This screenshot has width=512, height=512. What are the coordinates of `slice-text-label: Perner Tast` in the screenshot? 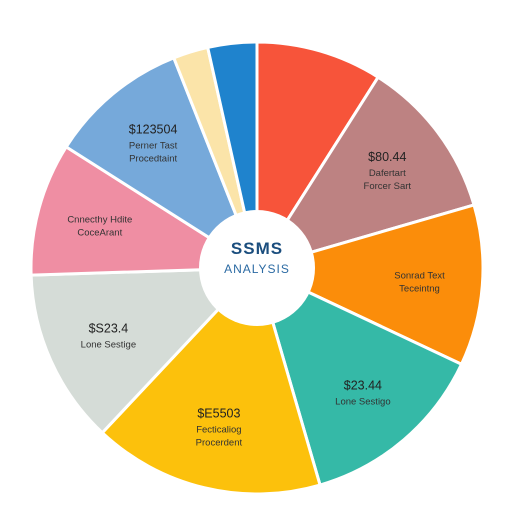 It's located at (153, 145).